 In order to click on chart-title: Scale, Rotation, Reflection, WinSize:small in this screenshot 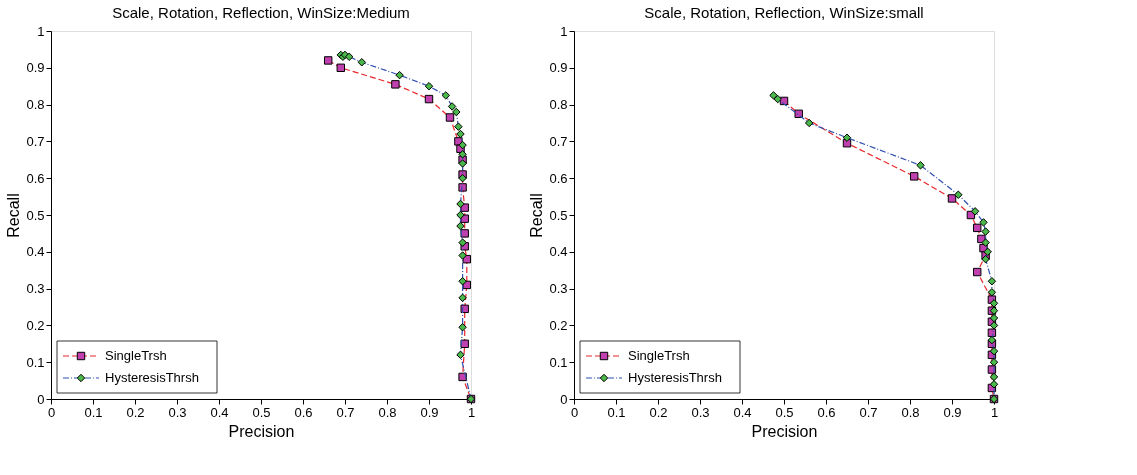, I will do `click(784, 12)`.